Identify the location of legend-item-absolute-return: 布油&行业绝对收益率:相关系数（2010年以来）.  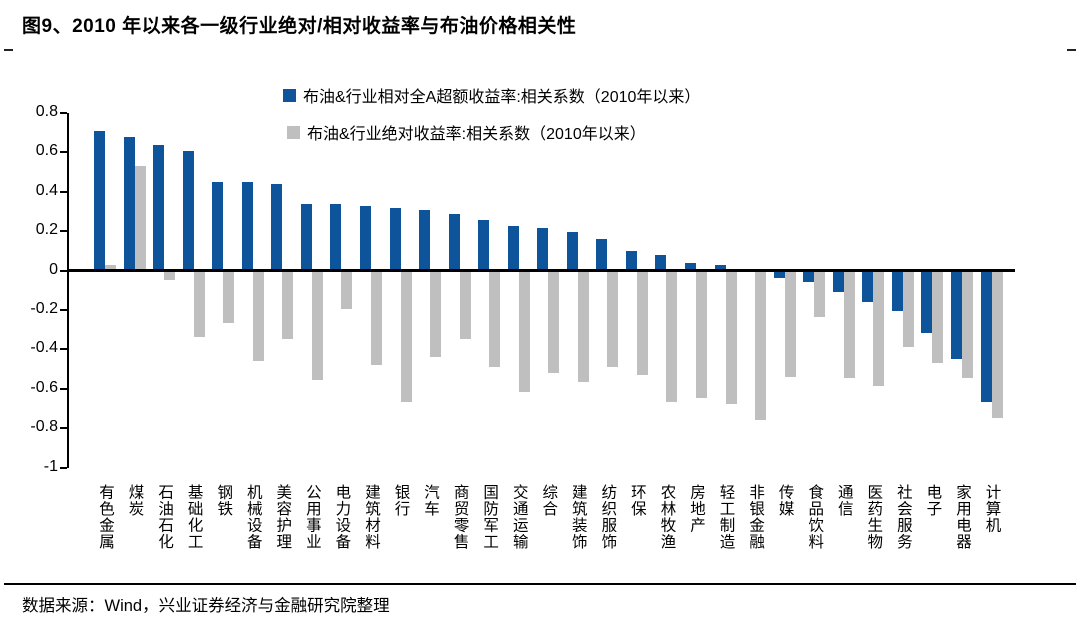
(466, 132).